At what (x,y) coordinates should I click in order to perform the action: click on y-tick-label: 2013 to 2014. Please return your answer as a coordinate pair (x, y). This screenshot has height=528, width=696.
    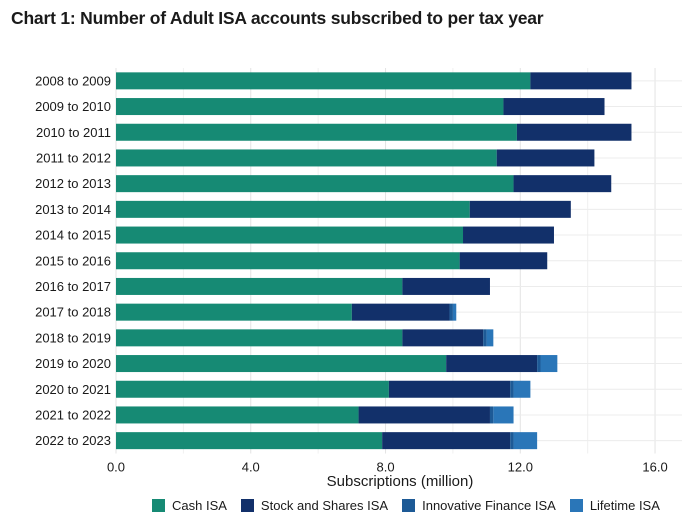
    Looking at the image, I should click on (73, 209).